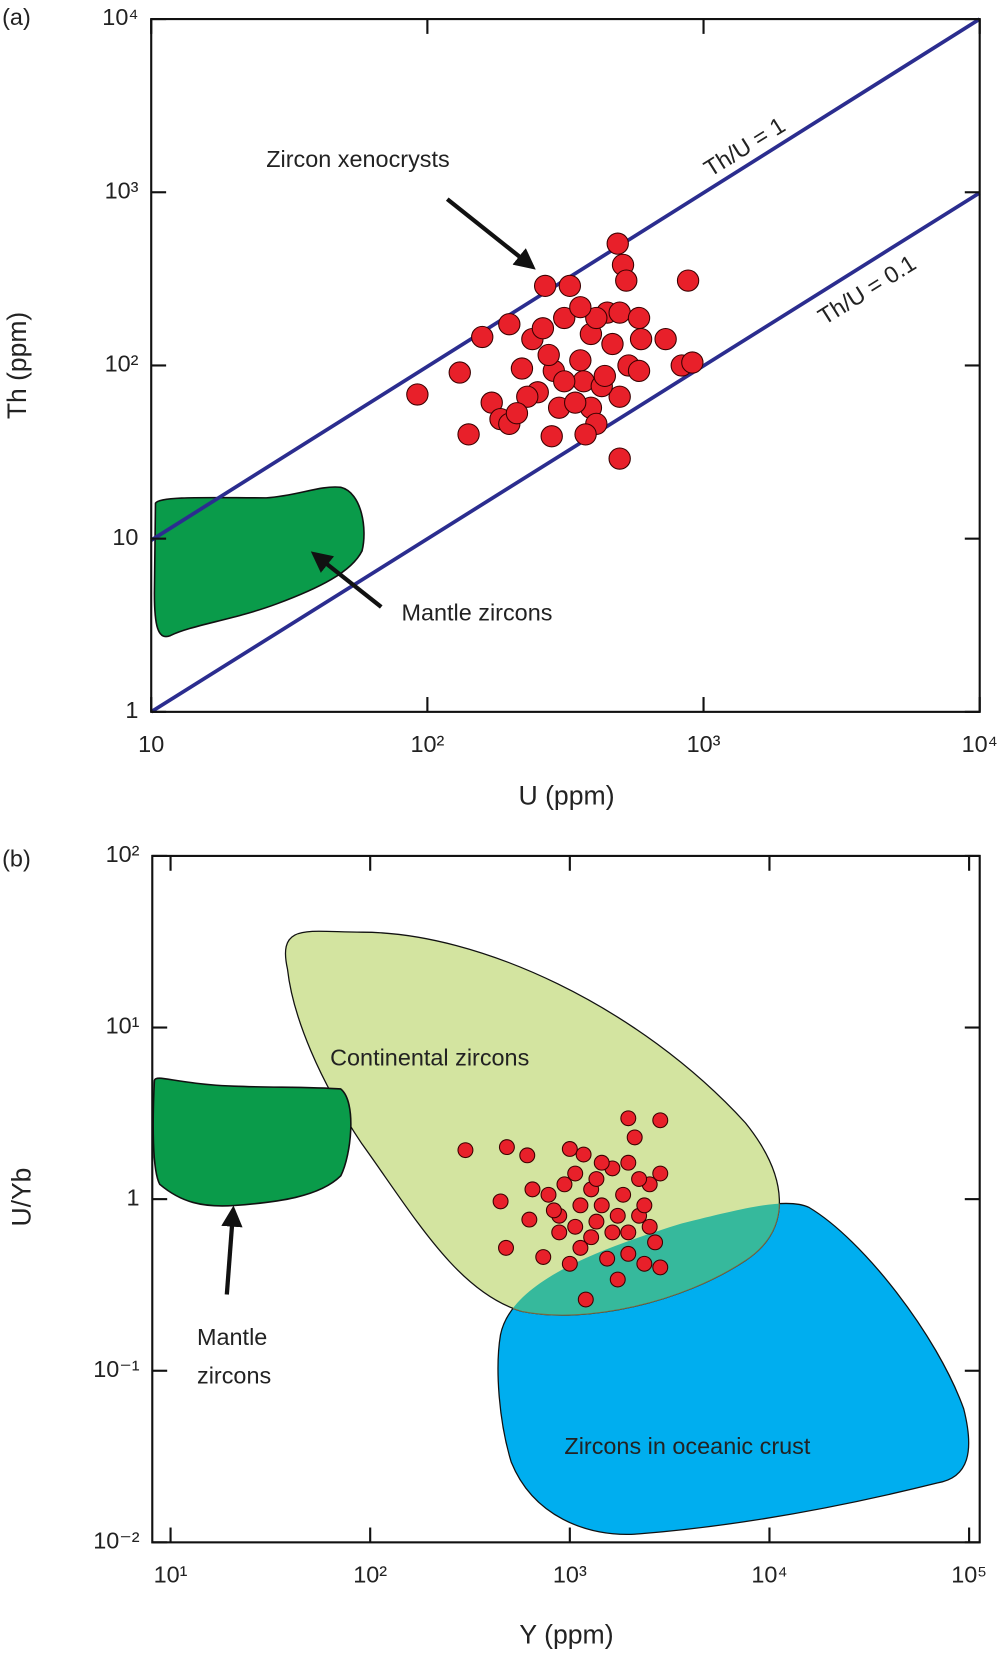 Image resolution: width=1001 pixels, height=1661 pixels. What do you see at coordinates (17, 365) in the screenshot?
I see `y-axis-label: Th (ppm)` at bounding box center [17, 365].